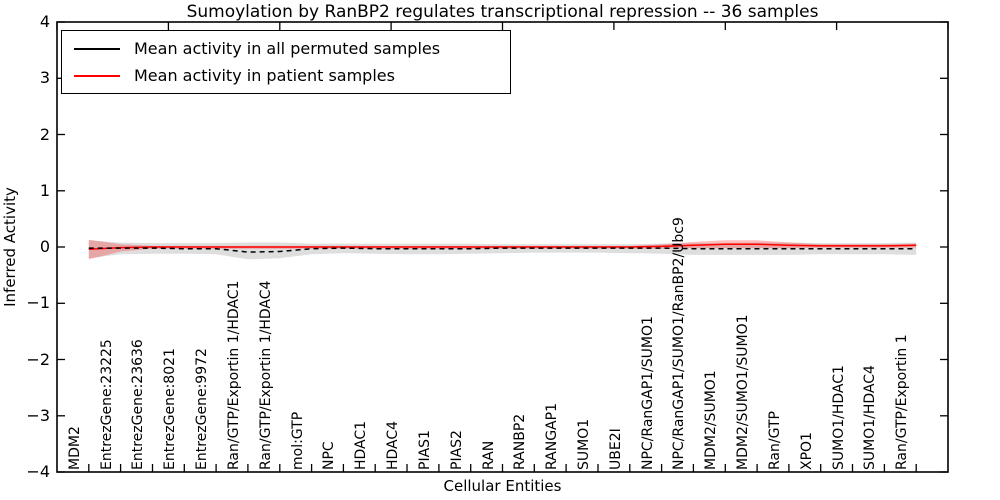 The height and width of the screenshot is (500, 1000). What do you see at coordinates (502, 250) in the screenshot?
I see `permuted-mean-line` at bounding box center [502, 250].